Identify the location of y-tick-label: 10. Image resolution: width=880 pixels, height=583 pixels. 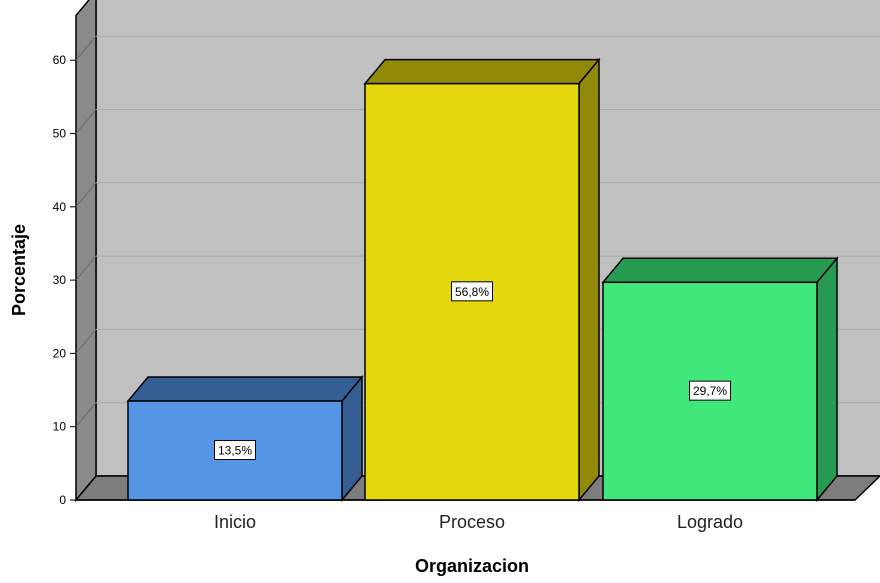
(60, 427).